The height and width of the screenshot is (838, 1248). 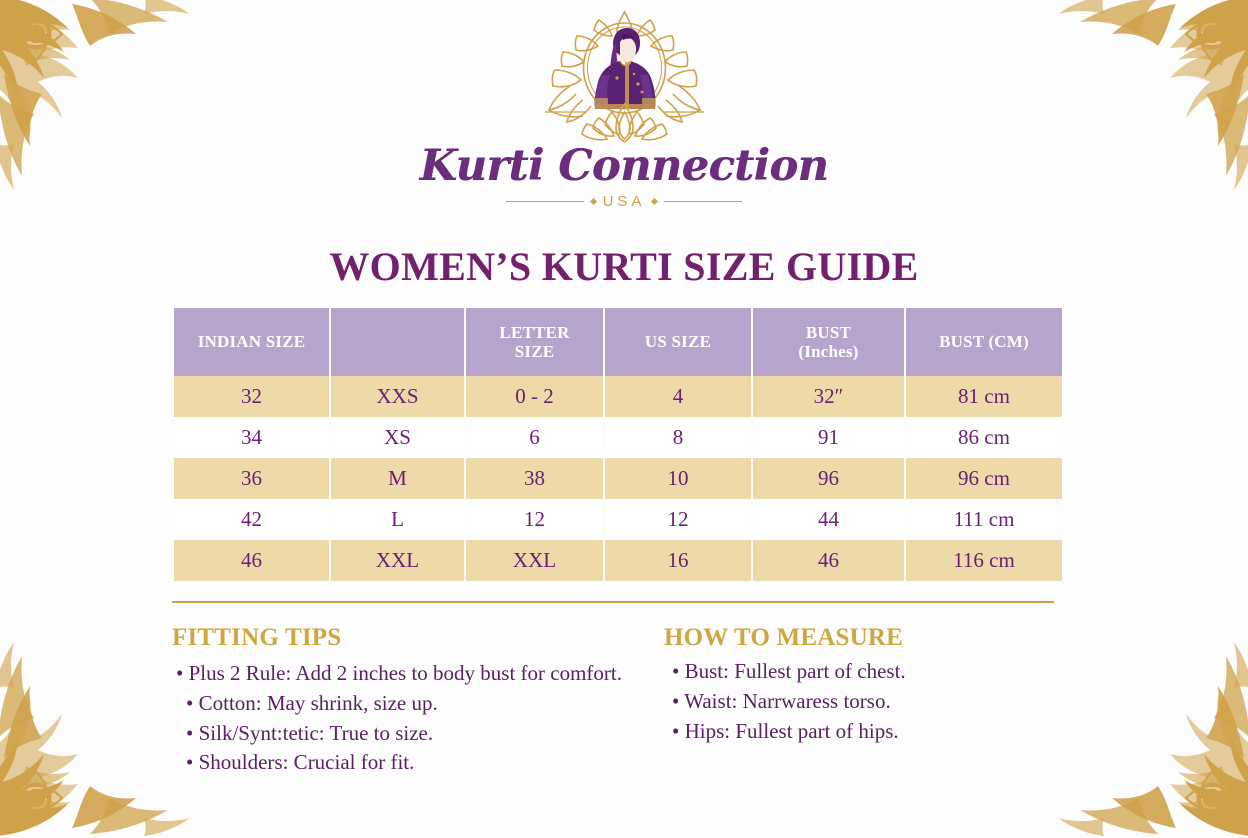 What do you see at coordinates (534, 478) in the screenshot?
I see `cell-letter-size: 38` at bounding box center [534, 478].